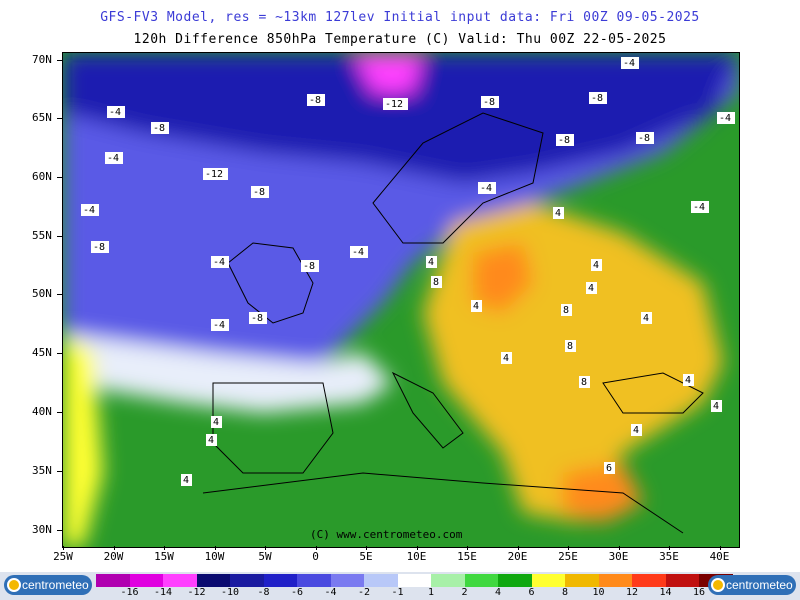  What do you see at coordinates (113, 556) in the screenshot?
I see `longitude-label: 20W` at bounding box center [113, 556].